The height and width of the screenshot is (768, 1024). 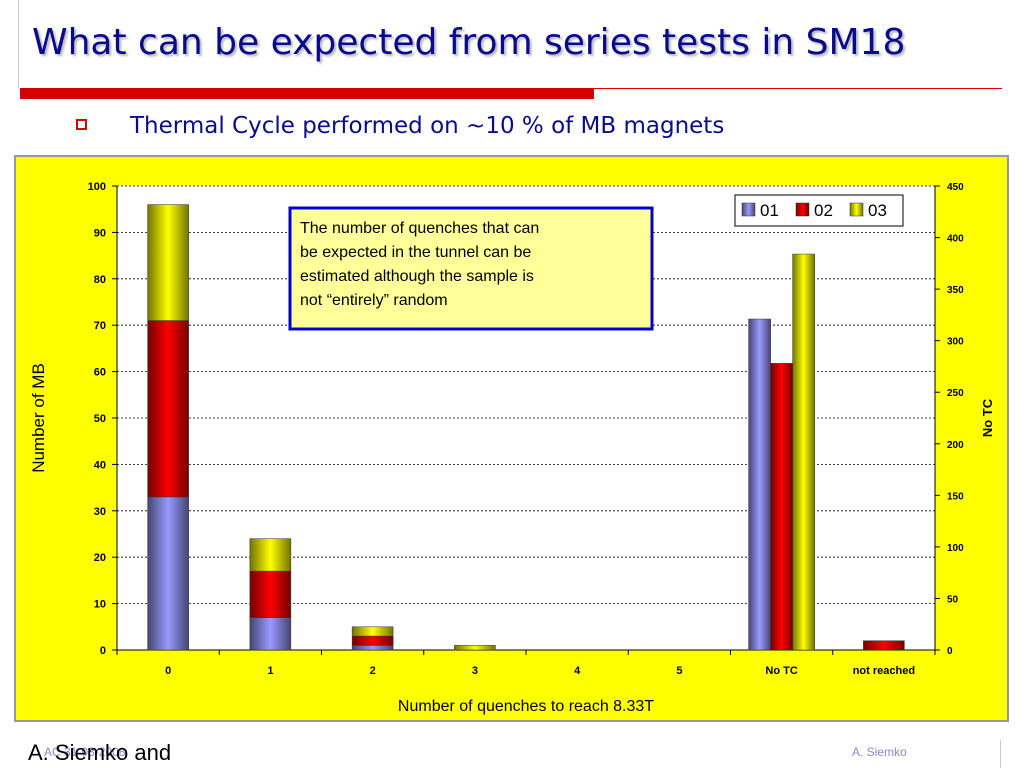 I want to click on y2-axis-title: No TC, so click(x=987, y=417).